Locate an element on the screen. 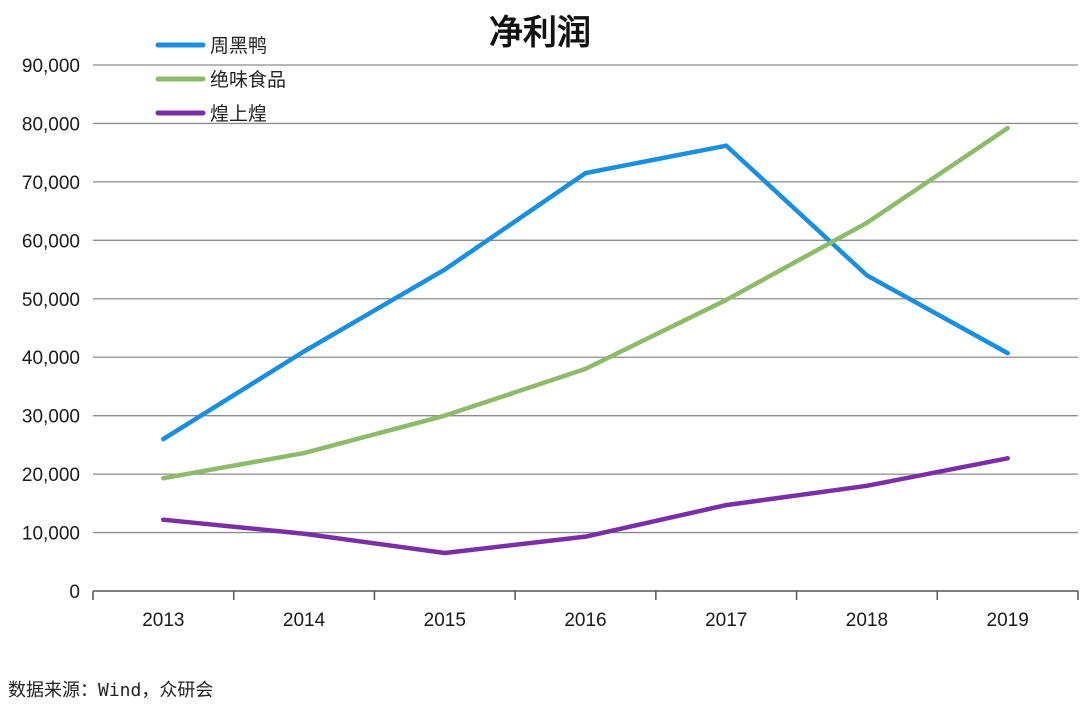  legend-item: 煌上煌 is located at coordinates (211, 114).